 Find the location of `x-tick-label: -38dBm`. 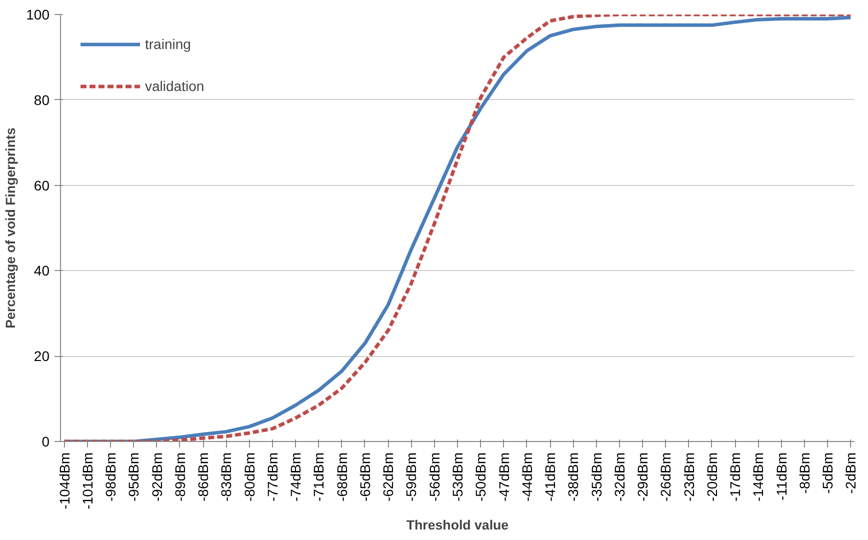

x-tick-label: -38dBm is located at coordinates (573, 477).